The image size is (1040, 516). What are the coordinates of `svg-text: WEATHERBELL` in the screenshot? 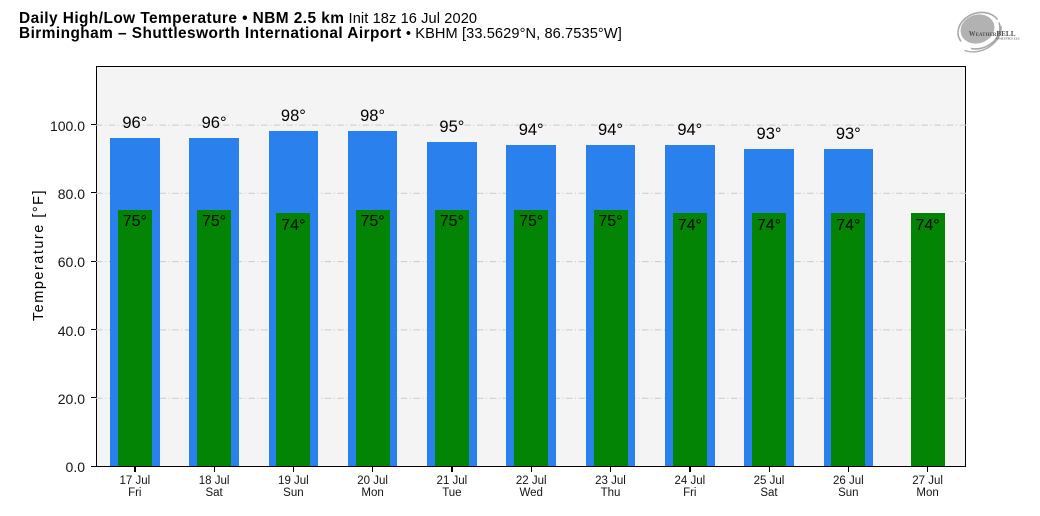 It's located at (992, 34).